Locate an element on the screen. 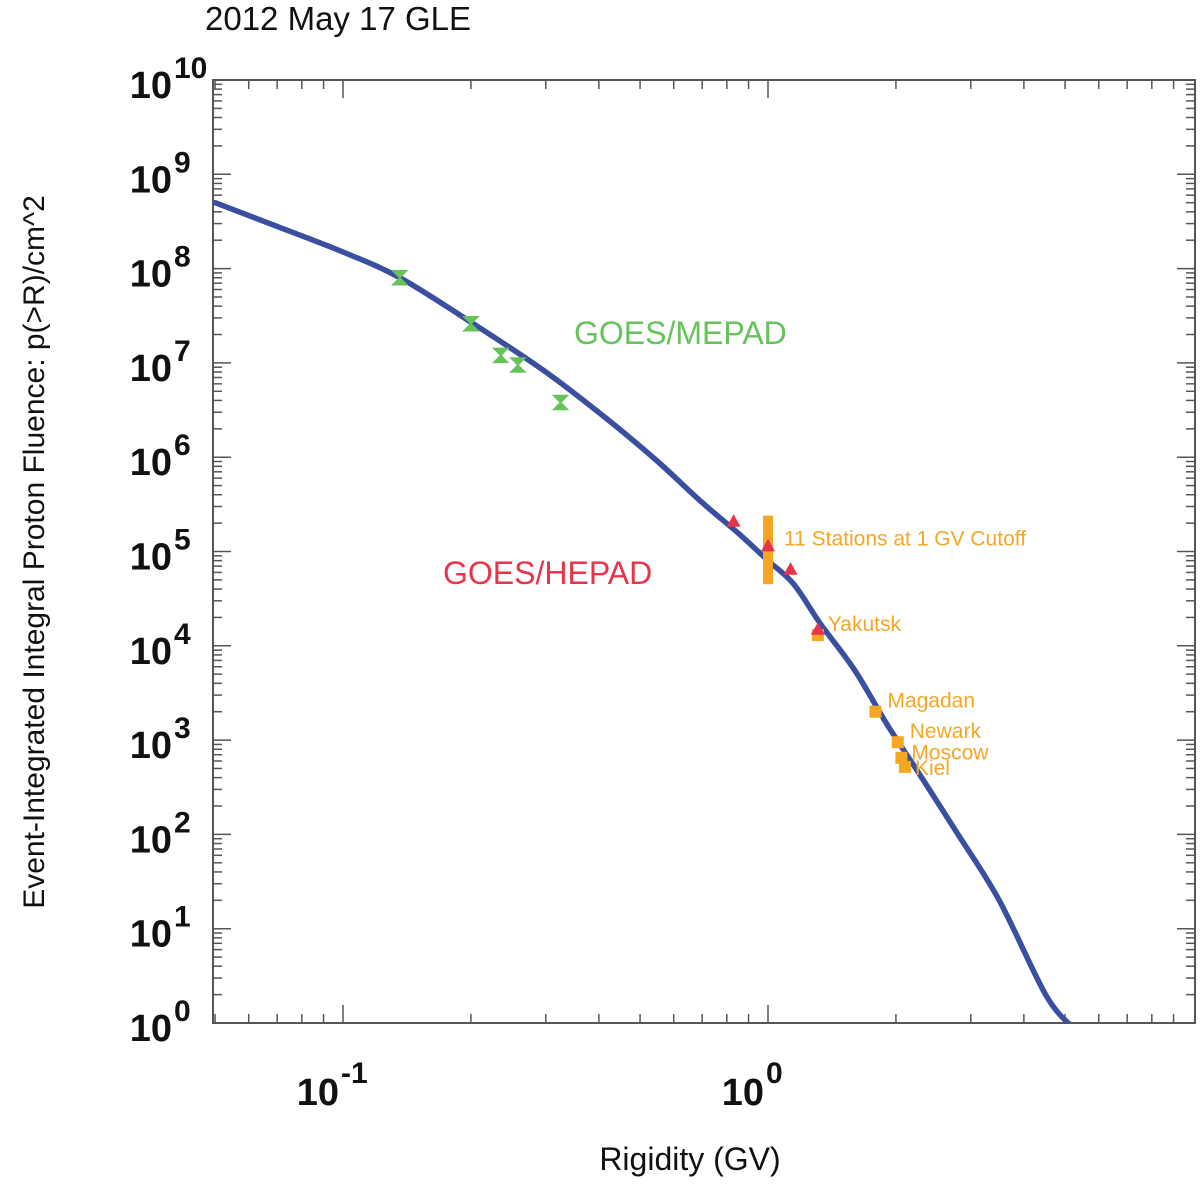 The width and height of the screenshot is (1200, 1186). station-label: Yakutsk is located at coordinates (865, 624).